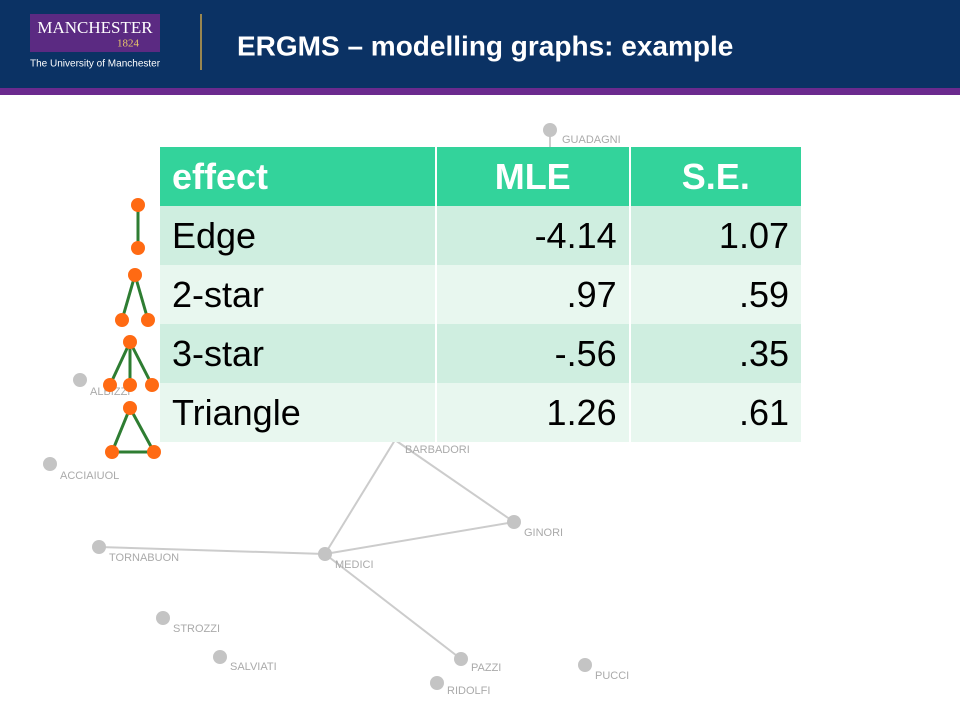 The width and height of the screenshot is (960, 720). What do you see at coordinates (716, 235) in the screenshot?
I see `table-cell: 1.07` at bounding box center [716, 235].